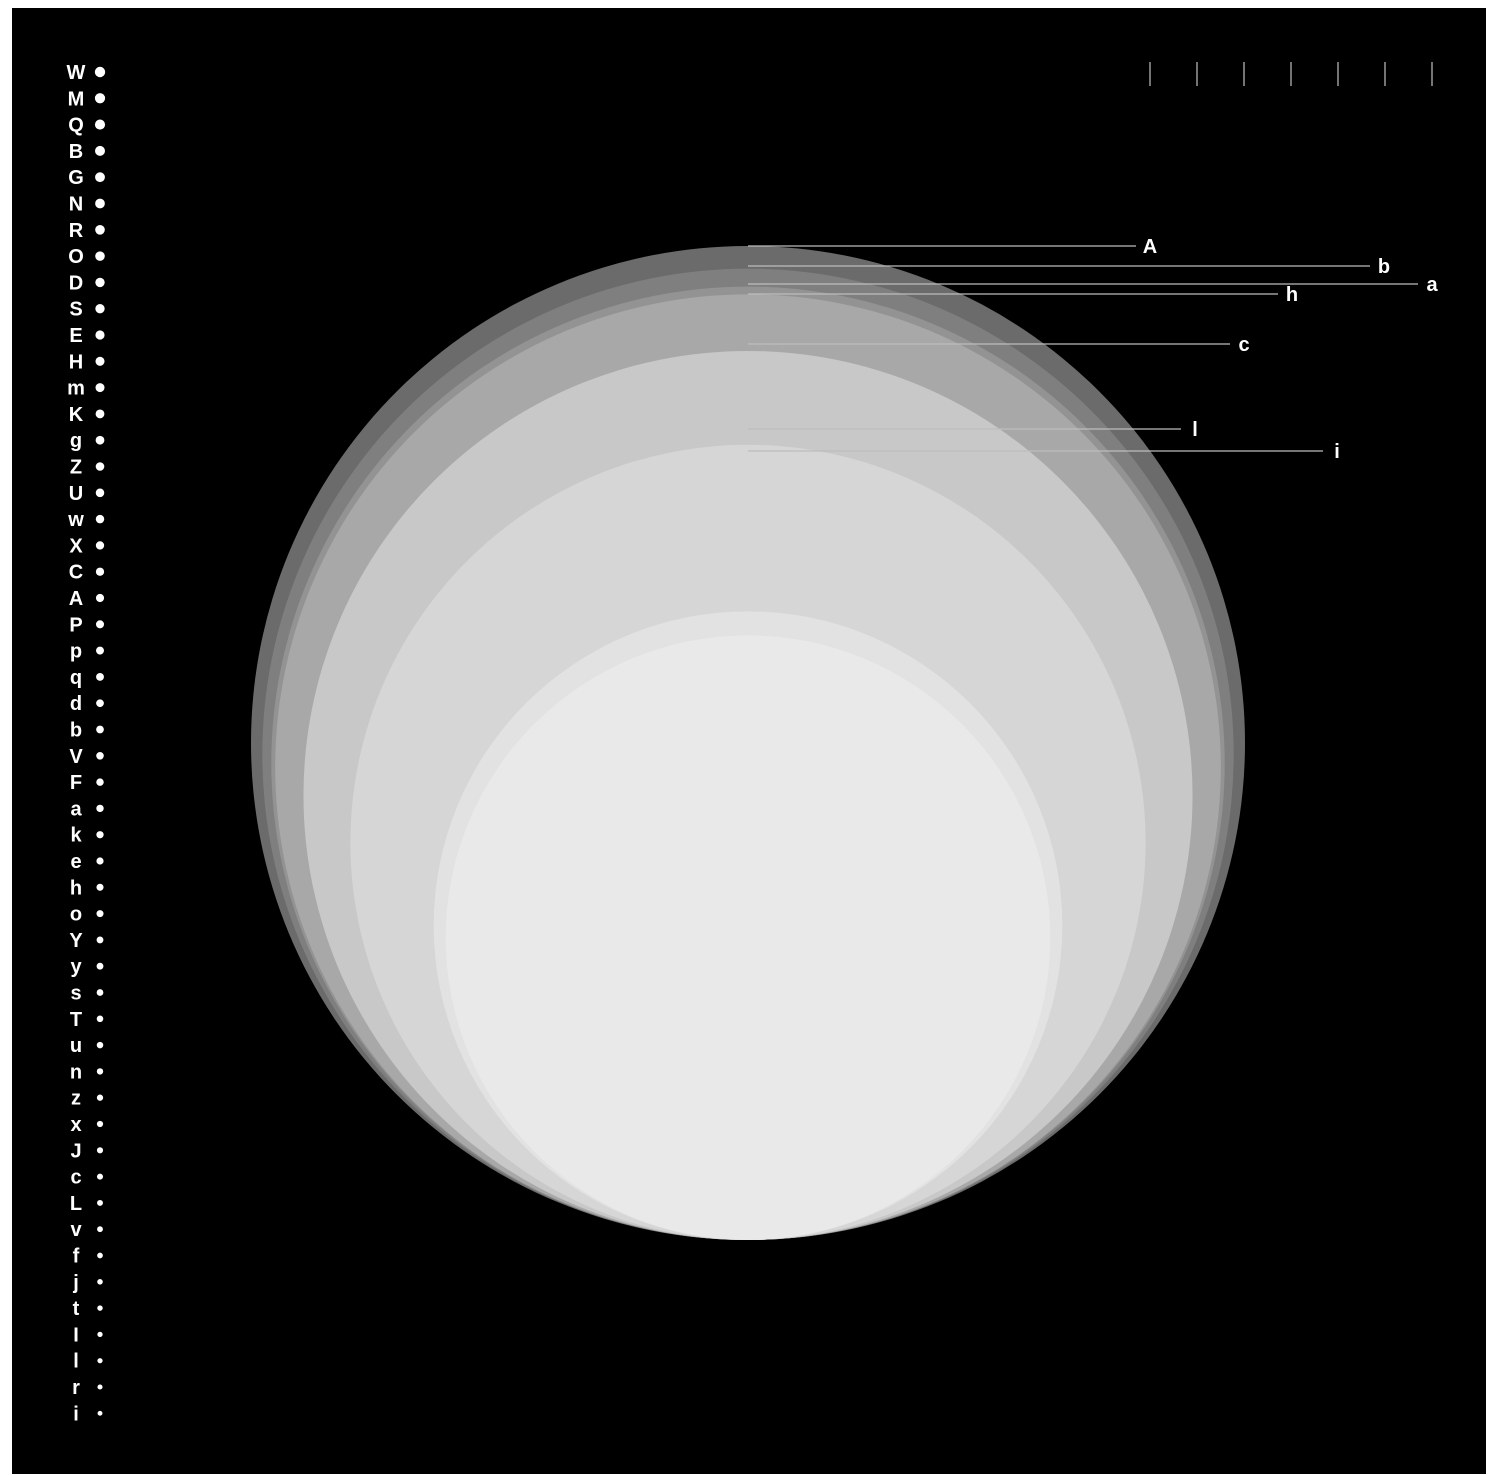 The width and height of the screenshot is (1495, 1475). I want to click on legend-label: Z, so click(76, 468).